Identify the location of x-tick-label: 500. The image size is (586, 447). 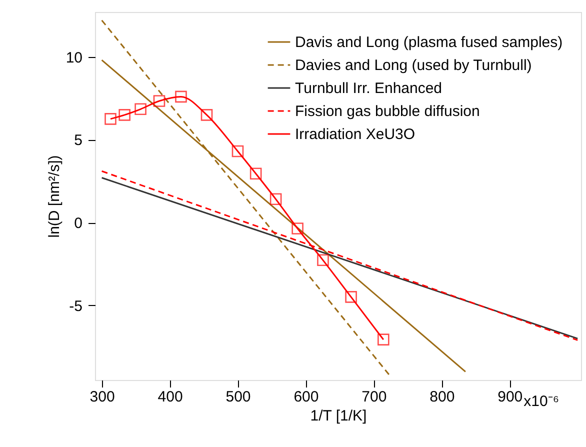
(238, 397).